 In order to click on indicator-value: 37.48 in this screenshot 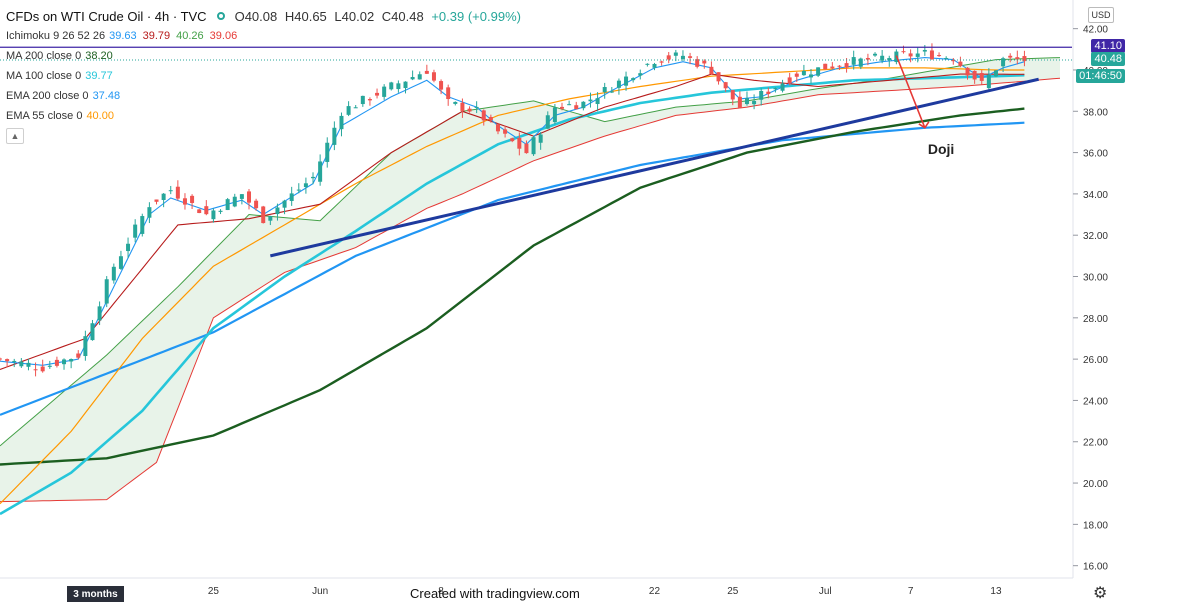, I will do `click(106, 96)`.